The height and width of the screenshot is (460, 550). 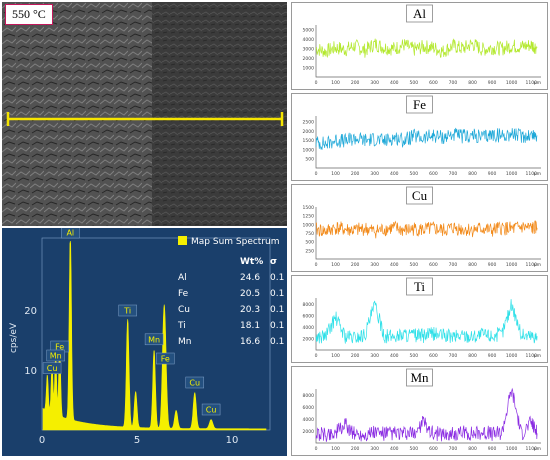 What do you see at coordinates (420, 195) in the screenshot?
I see `profile-title: Cu` at bounding box center [420, 195].